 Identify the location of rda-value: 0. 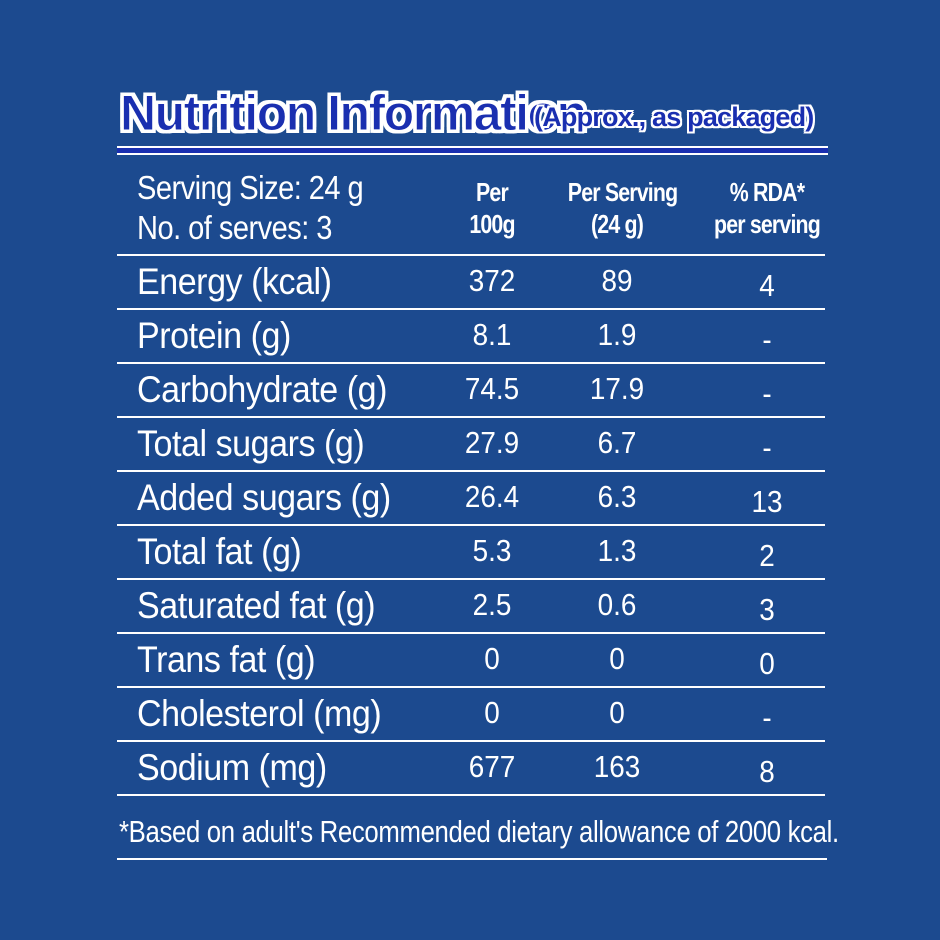
(767, 663).